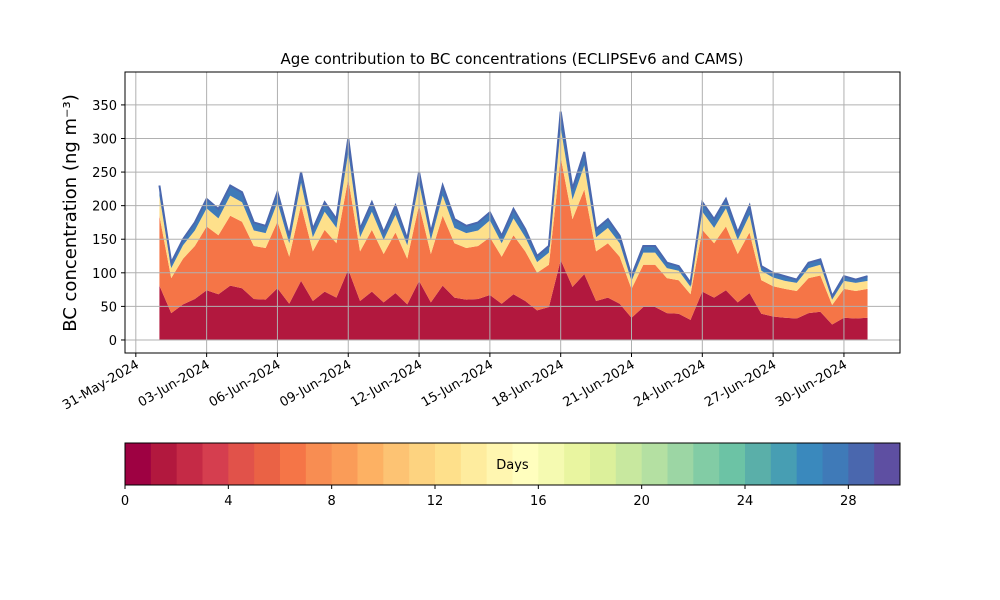 The height and width of the screenshot is (600, 1000). Describe the element at coordinates (113, 341) in the screenshot. I see `y-tick-label: 0` at that location.